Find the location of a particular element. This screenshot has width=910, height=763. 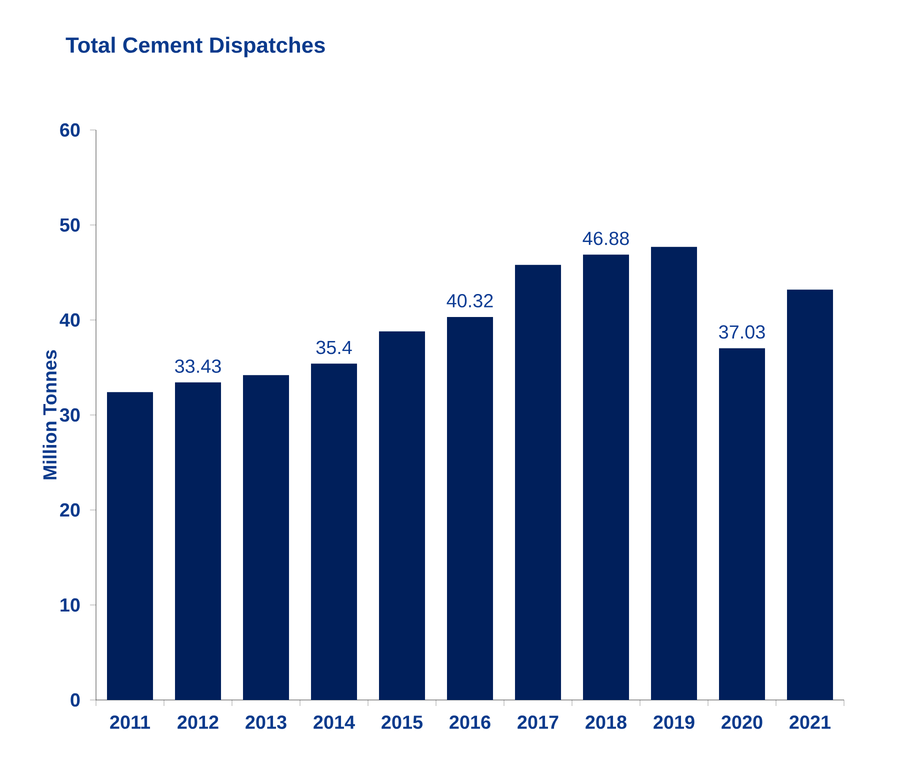

x-tick-label: 2020 is located at coordinates (742, 722).